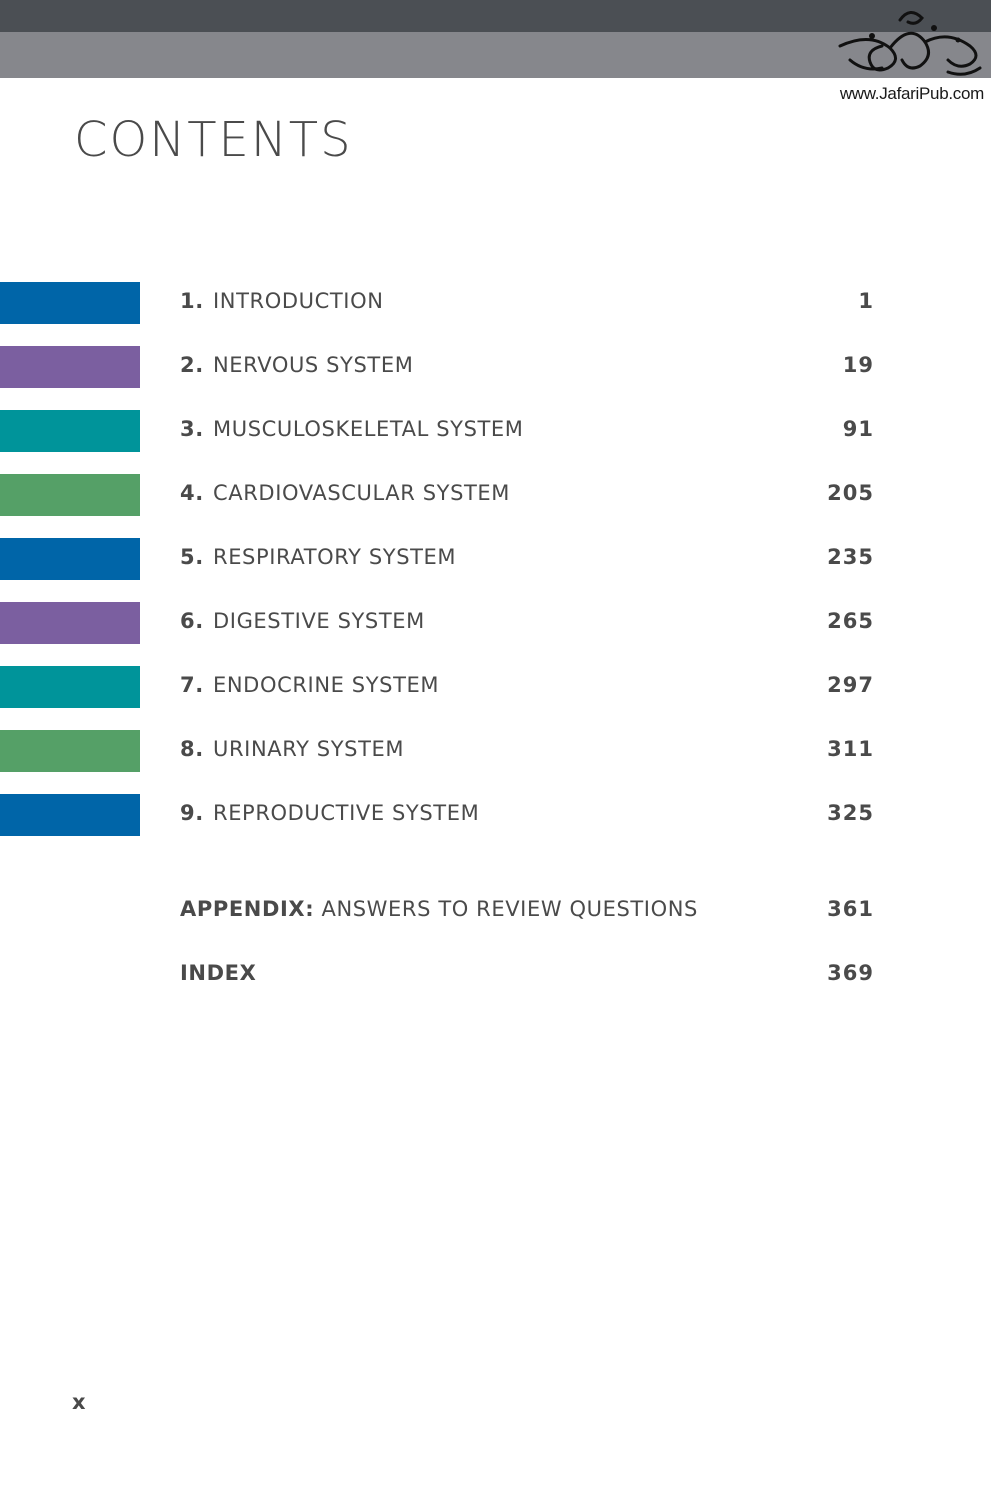 The width and height of the screenshot is (991, 1486). Describe the element at coordinates (911, 93) in the screenshot. I see `logo-url-text: www.JafariPub.com` at that location.